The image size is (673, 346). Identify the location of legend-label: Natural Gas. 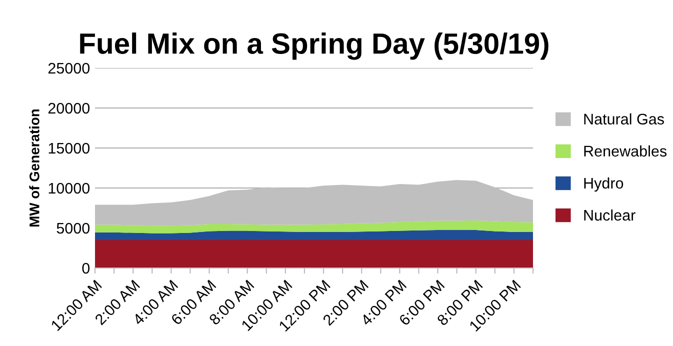
(624, 119).